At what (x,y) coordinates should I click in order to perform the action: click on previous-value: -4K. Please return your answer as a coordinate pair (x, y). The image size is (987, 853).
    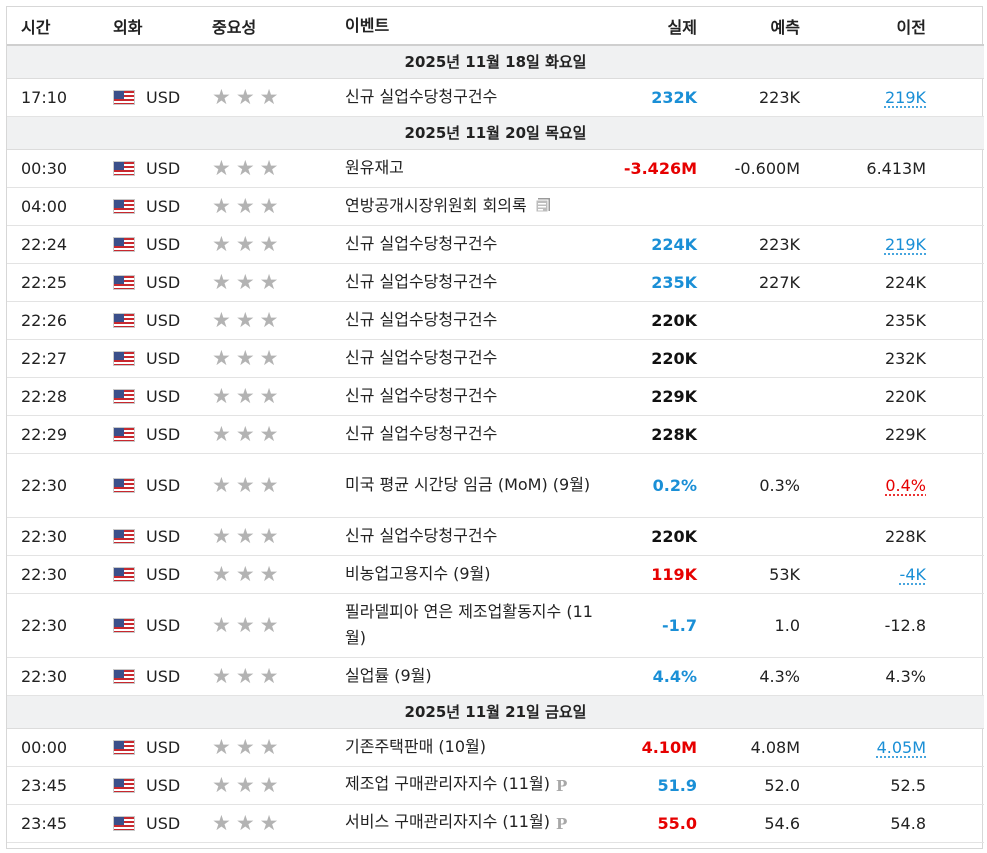
    Looking at the image, I should click on (863, 574).